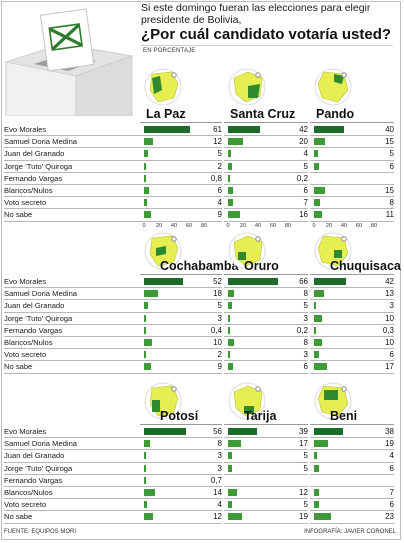 The width and height of the screenshot is (404, 543). I want to click on x-tick-label: 0, so click(228, 225).